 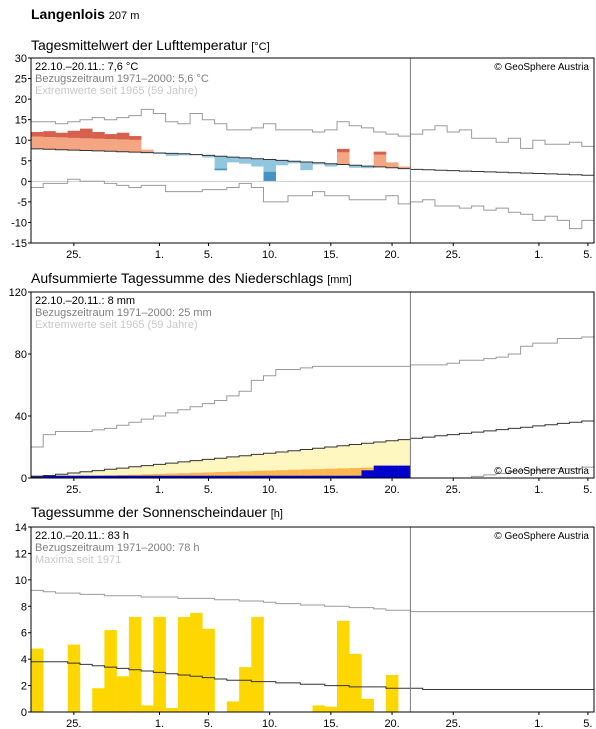 I want to click on y-tick-label: 8, so click(x=24, y=607).